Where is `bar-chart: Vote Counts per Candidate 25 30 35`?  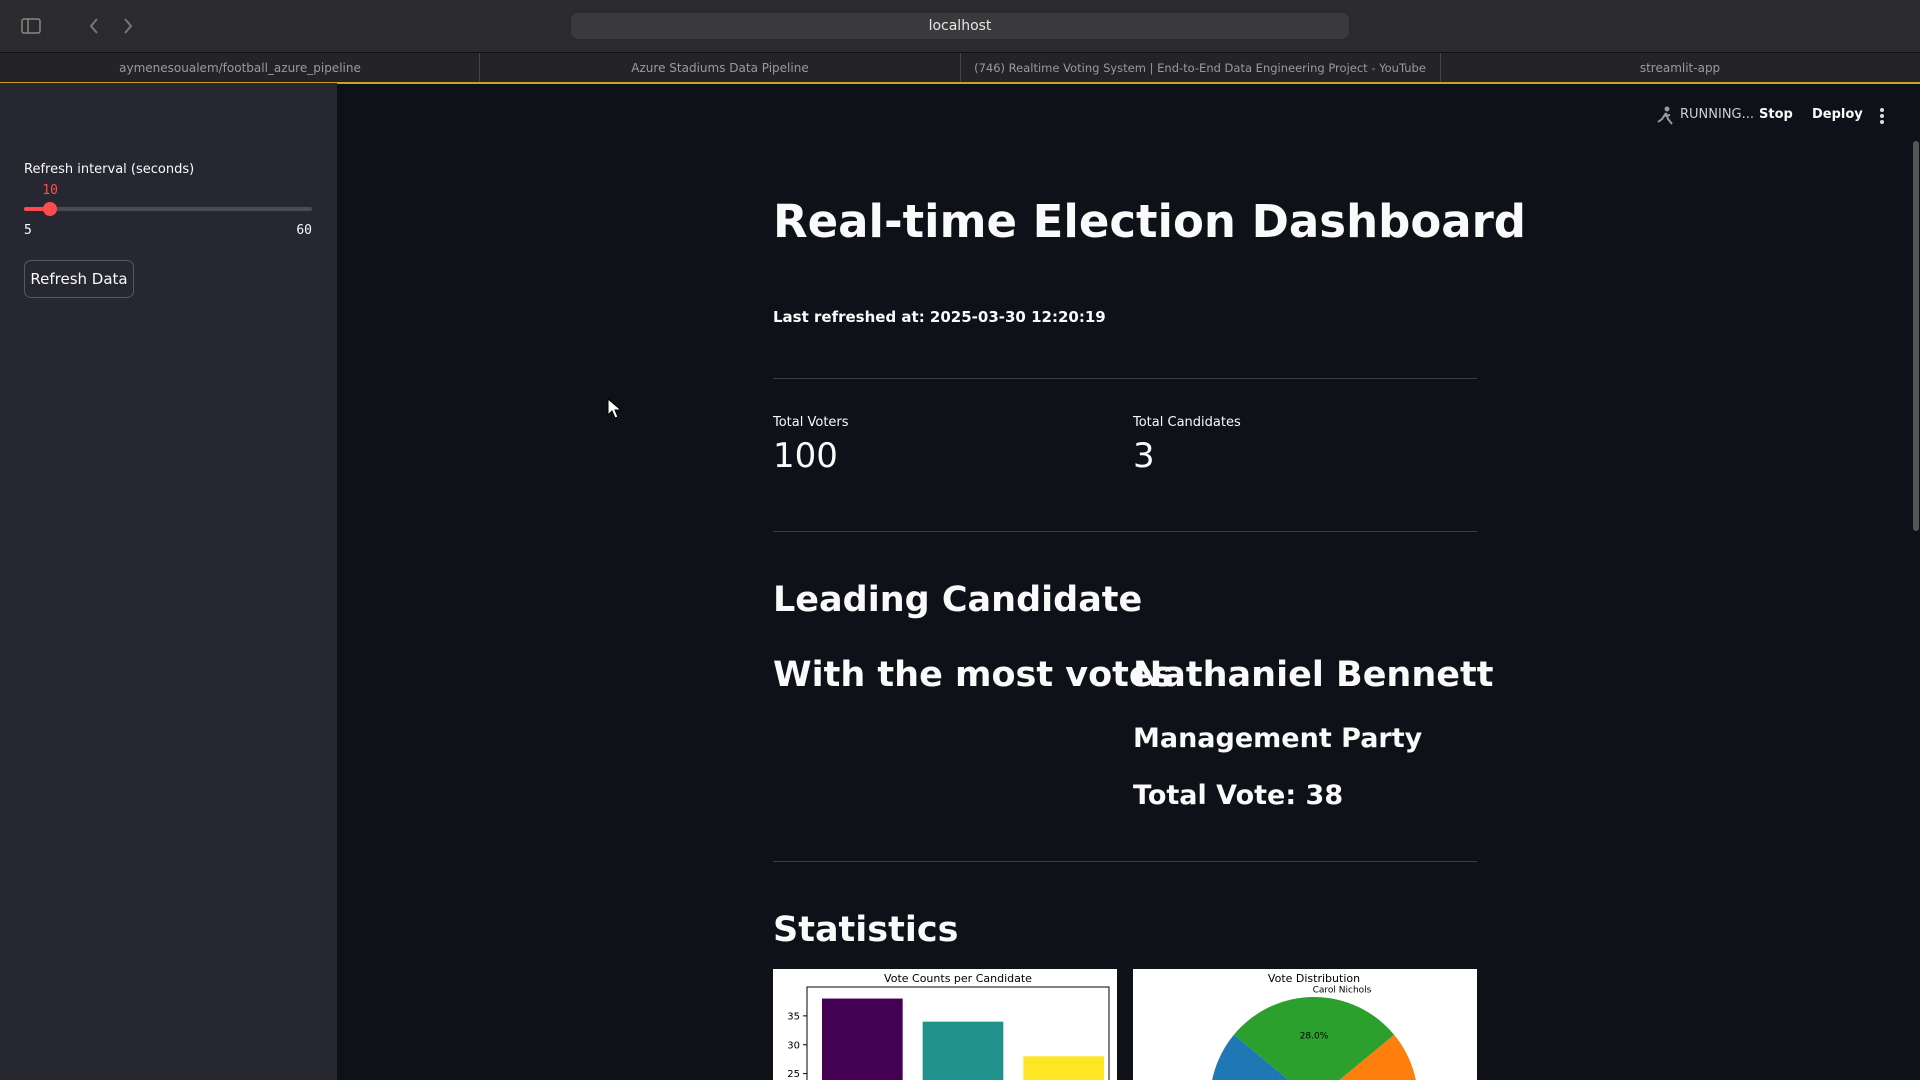
bar-chart: Vote Counts per Candidate 25 30 35 is located at coordinates (948, 1026).